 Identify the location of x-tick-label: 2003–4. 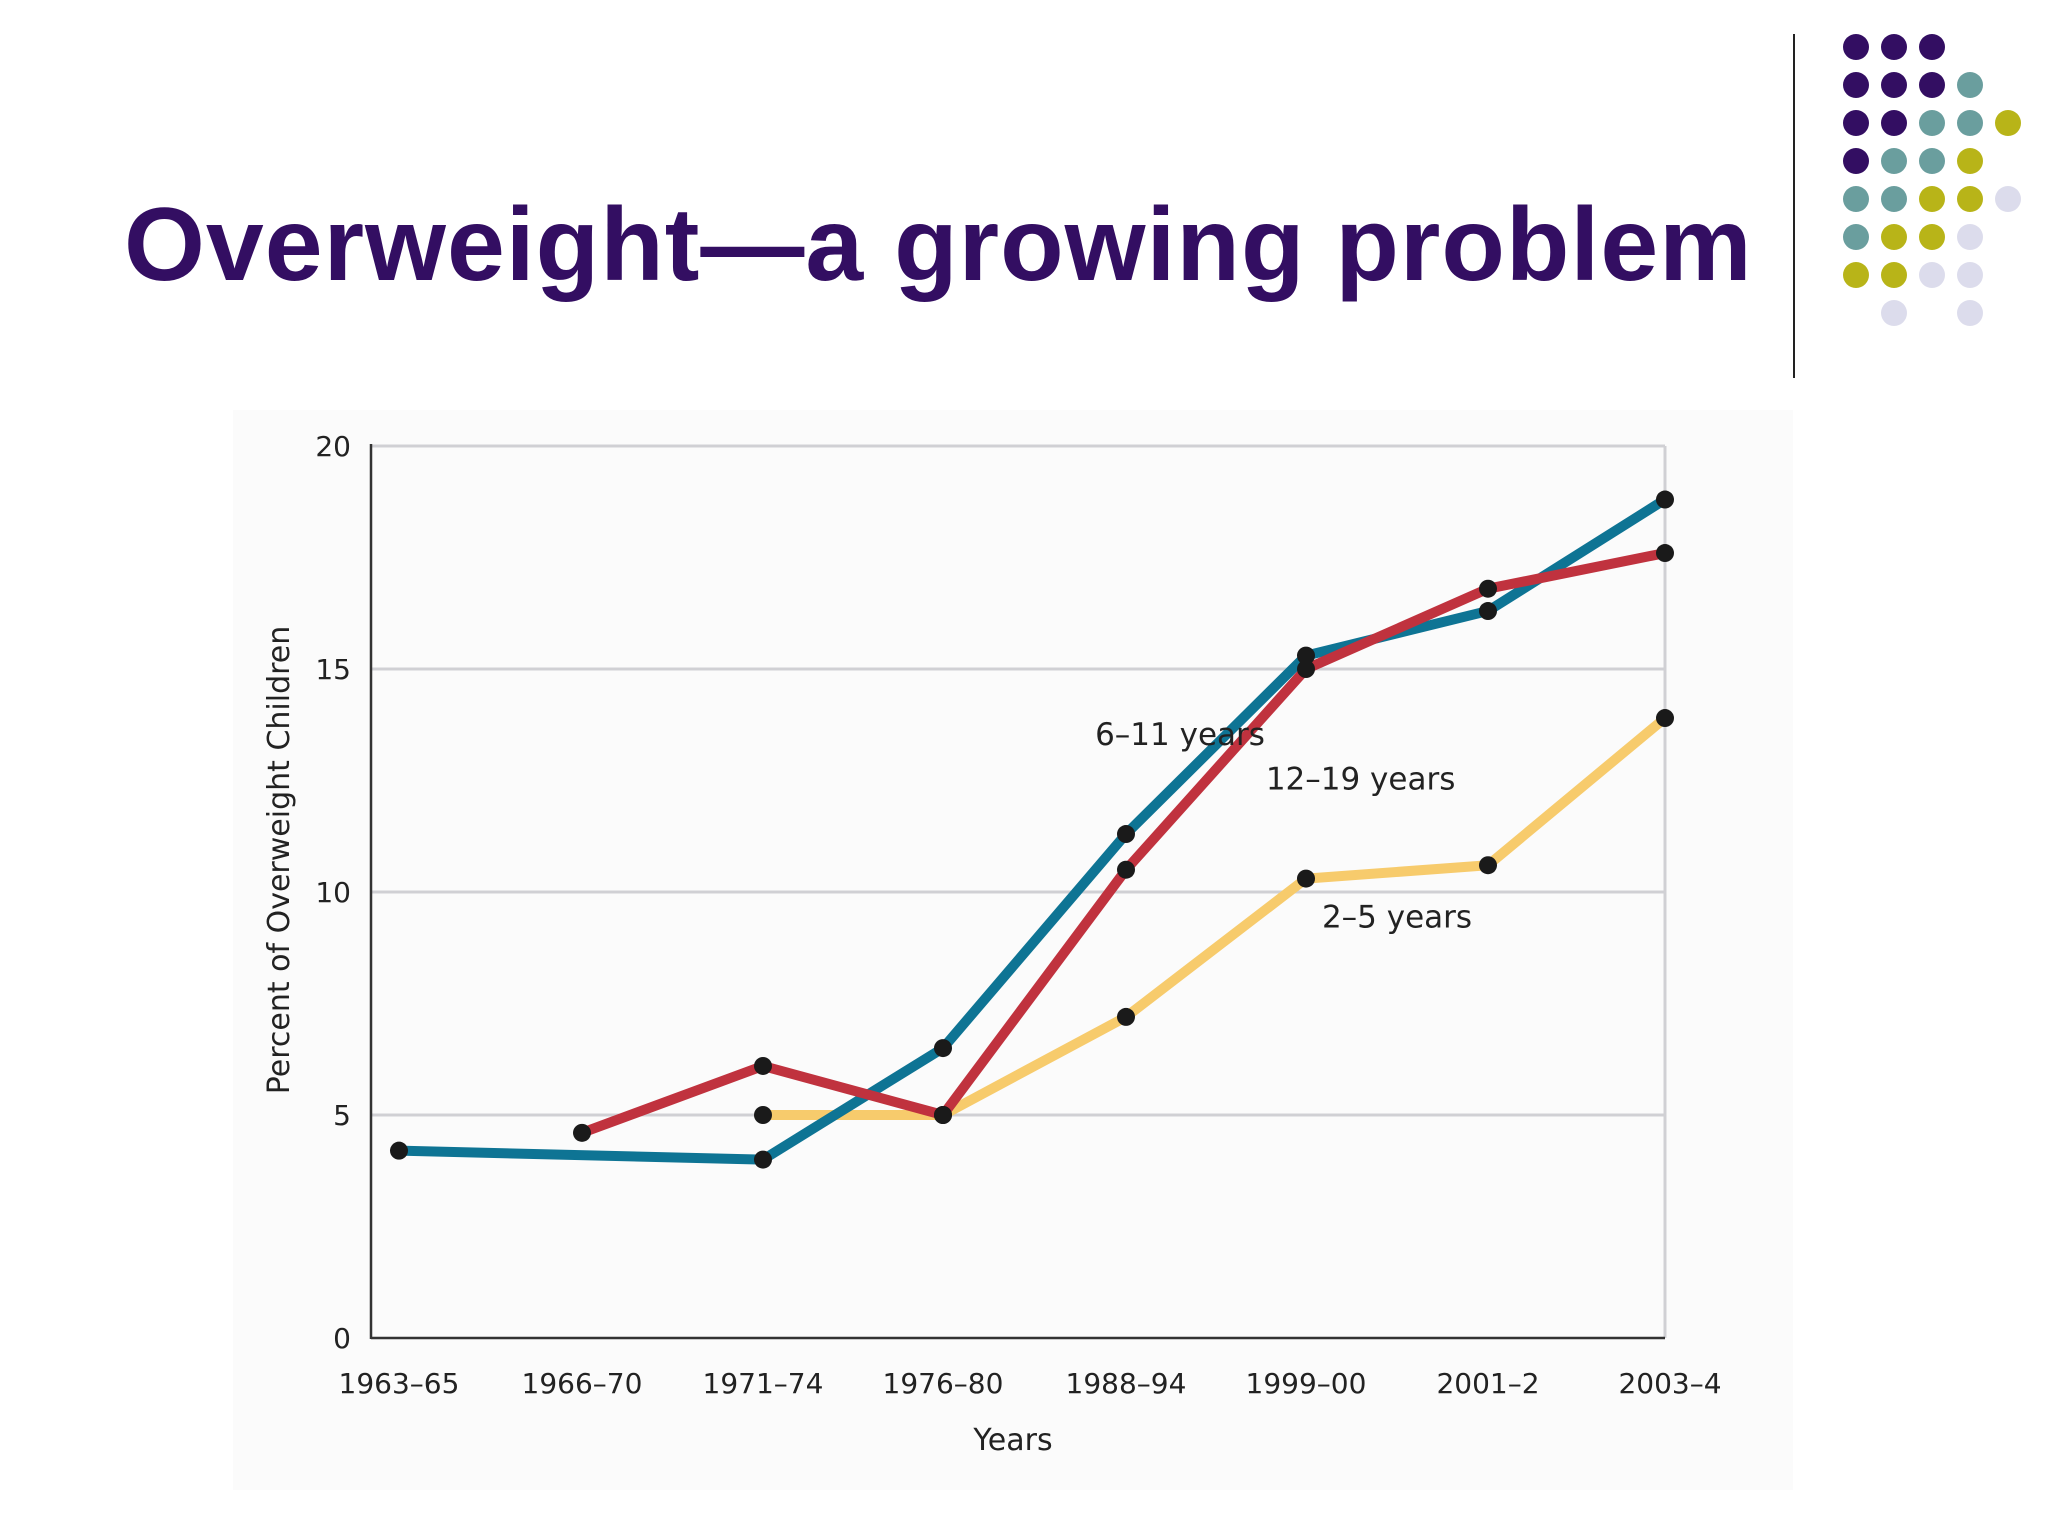
(1669, 1383).